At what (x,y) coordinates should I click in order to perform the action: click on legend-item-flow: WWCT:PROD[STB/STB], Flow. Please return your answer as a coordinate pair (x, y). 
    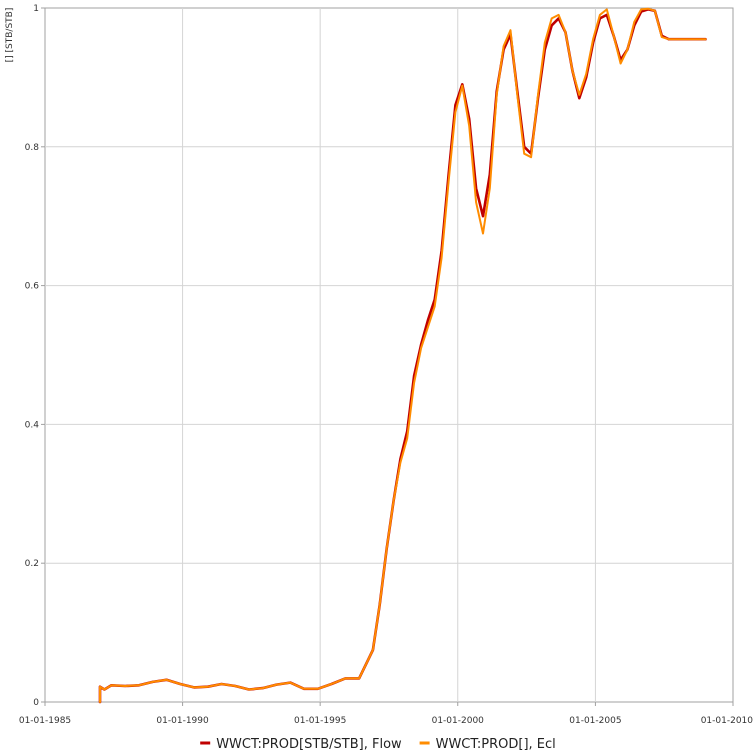
    Looking at the image, I should click on (301, 744).